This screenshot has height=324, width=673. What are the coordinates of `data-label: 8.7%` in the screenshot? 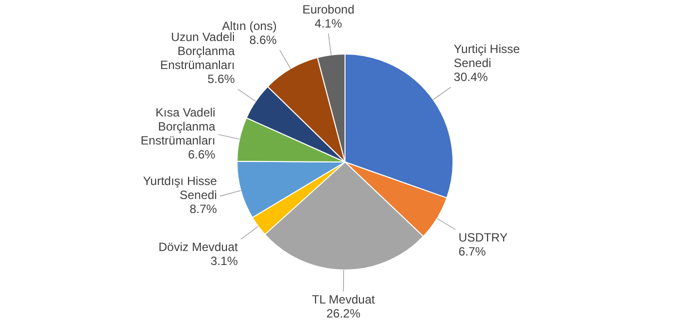 It's located at (204, 209).